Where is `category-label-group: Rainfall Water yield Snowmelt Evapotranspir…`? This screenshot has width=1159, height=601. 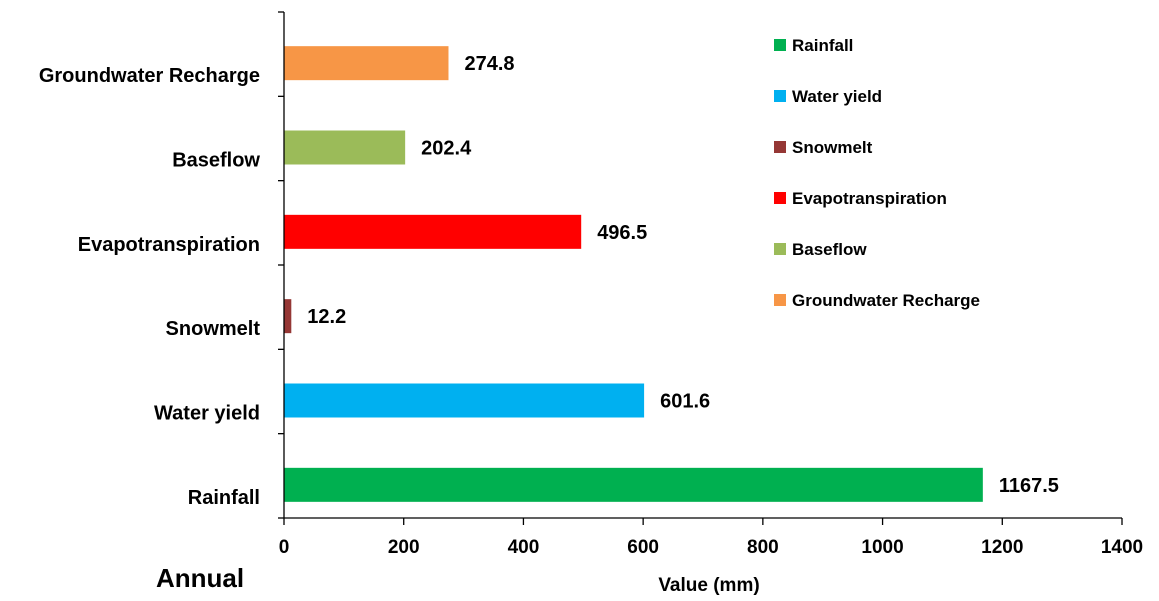
category-label-group: Rainfall Water yield Snowmelt Evapotranspir… is located at coordinates (150, 287).